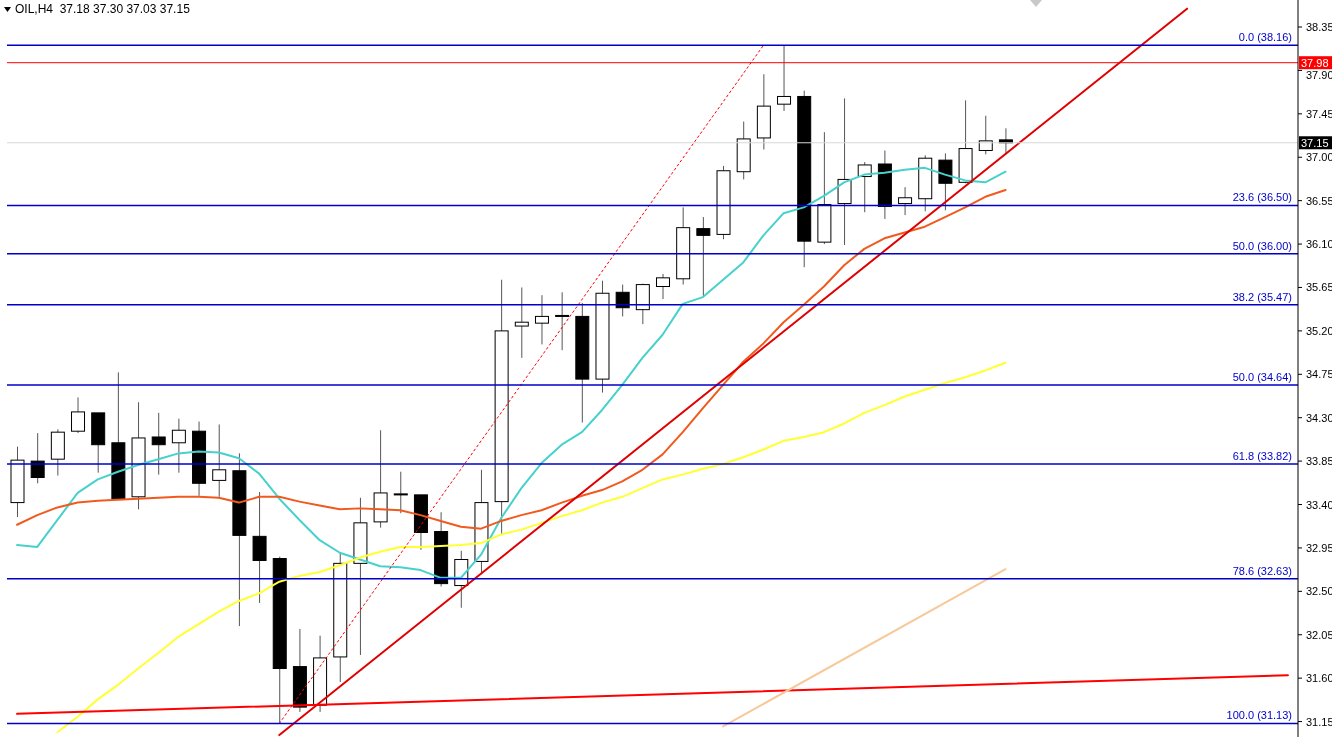  I want to click on ref-line-label: 78.6 (32.63), so click(1262, 570).